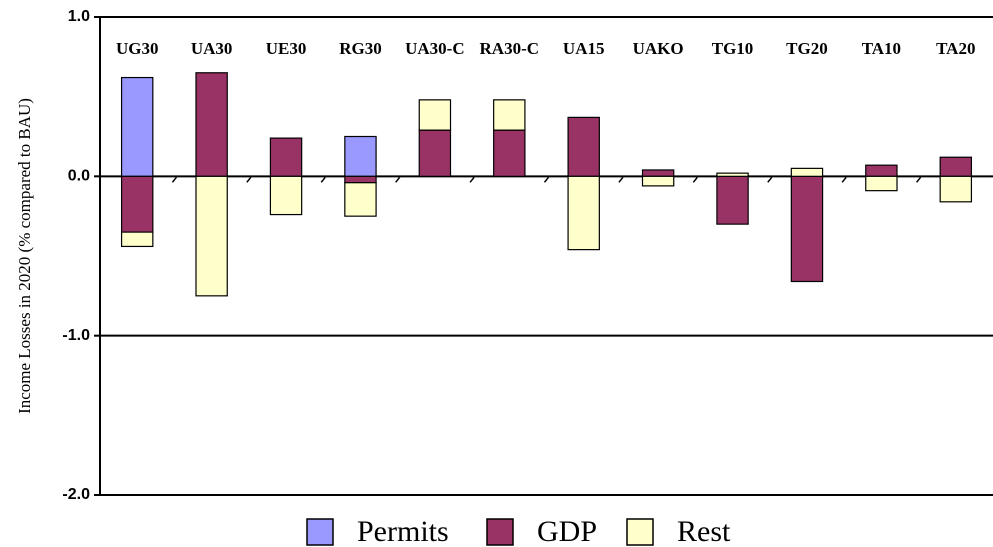  I want to click on x-tick-label: RA30-C, so click(510, 48).